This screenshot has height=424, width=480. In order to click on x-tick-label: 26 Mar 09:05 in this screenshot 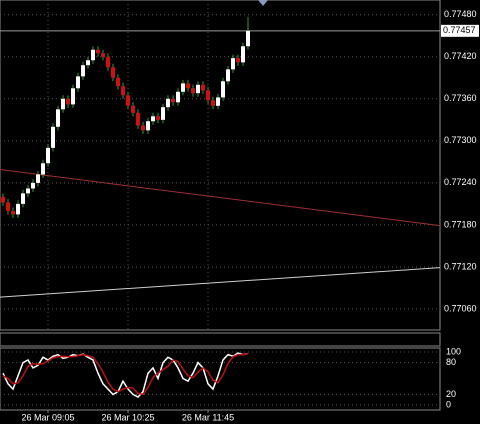, I will do `click(47, 417)`.